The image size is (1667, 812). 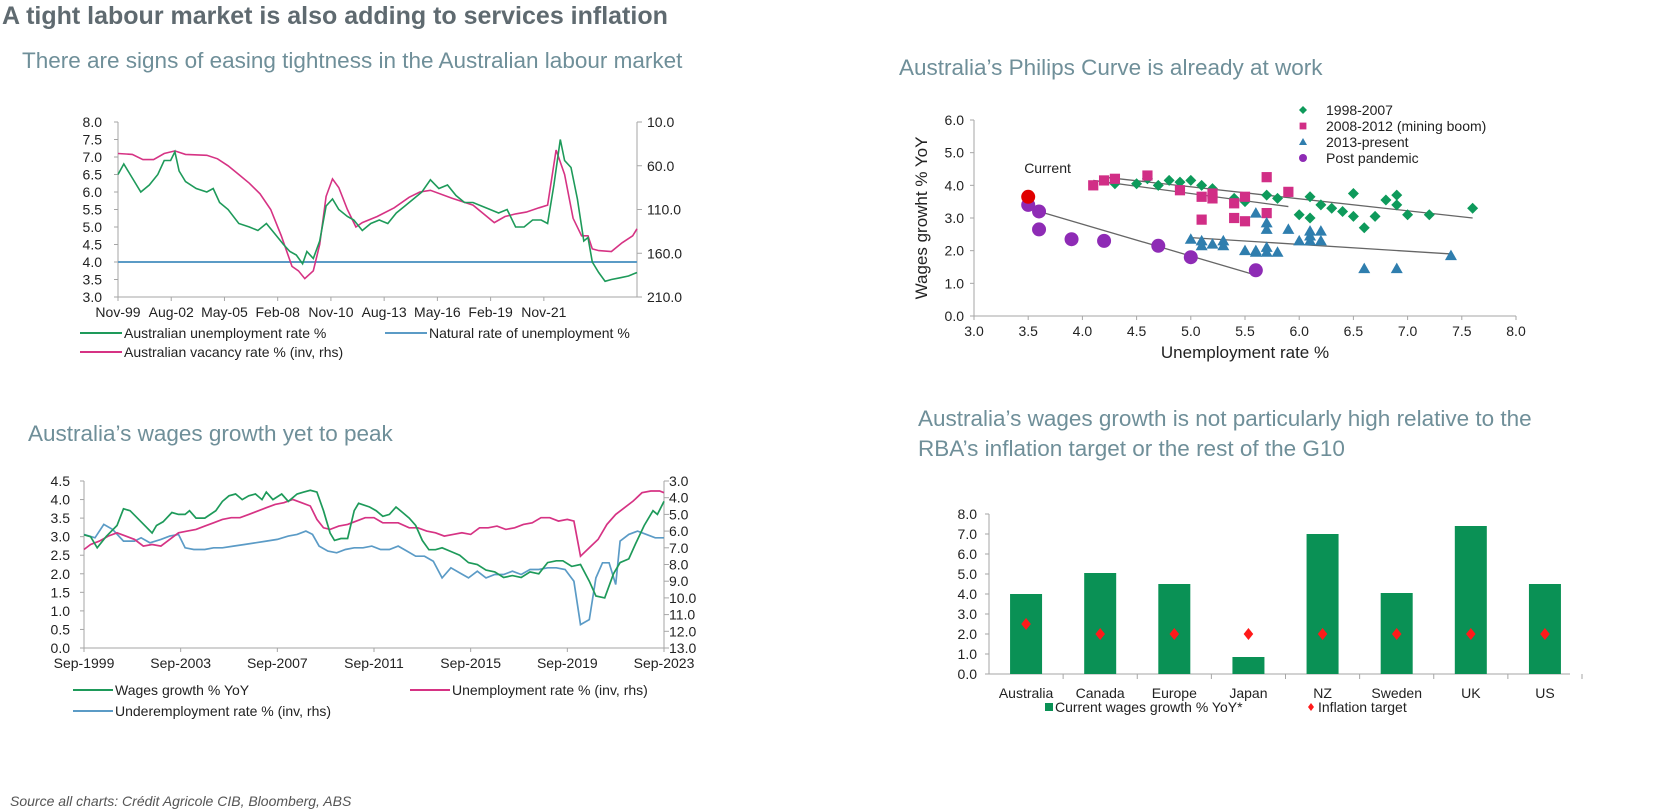 What do you see at coordinates (1471, 634) in the screenshot?
I see `inflation-target-marker-uk` at bounding box center [1471, 634].